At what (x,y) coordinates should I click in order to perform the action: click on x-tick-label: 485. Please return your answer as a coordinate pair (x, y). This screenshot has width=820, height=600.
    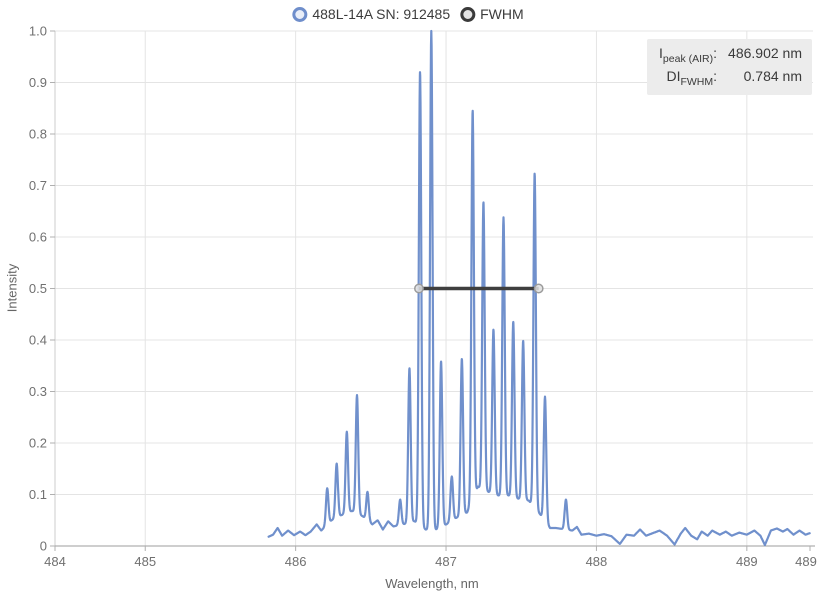
    Looking at the image, I should click on (145, 561).